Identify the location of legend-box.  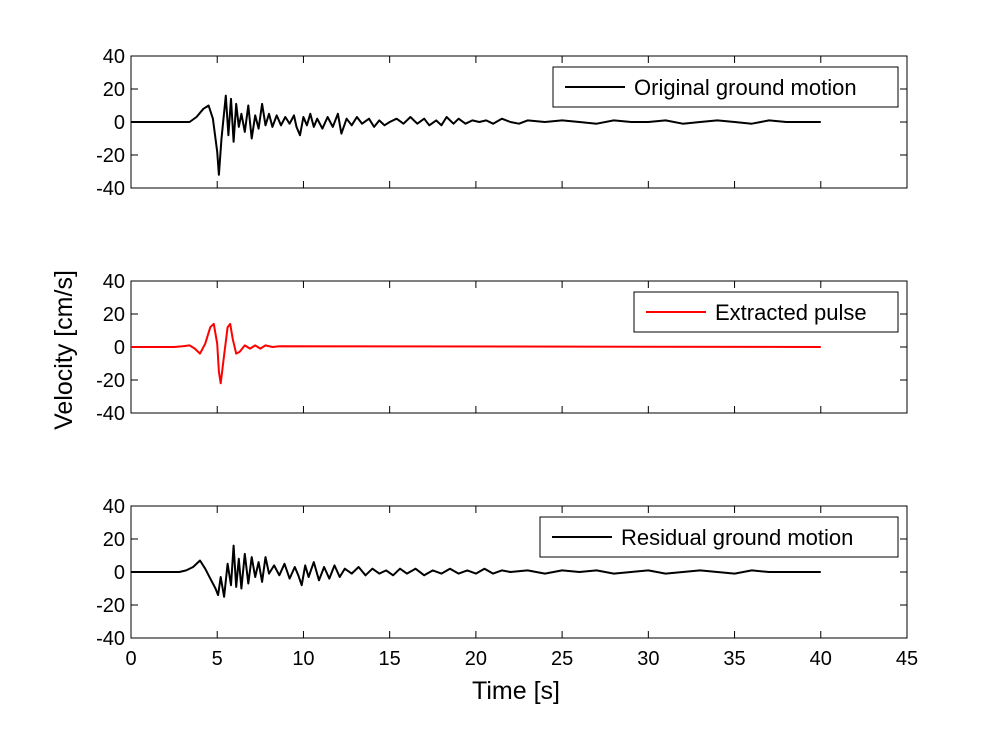
(725, 87).